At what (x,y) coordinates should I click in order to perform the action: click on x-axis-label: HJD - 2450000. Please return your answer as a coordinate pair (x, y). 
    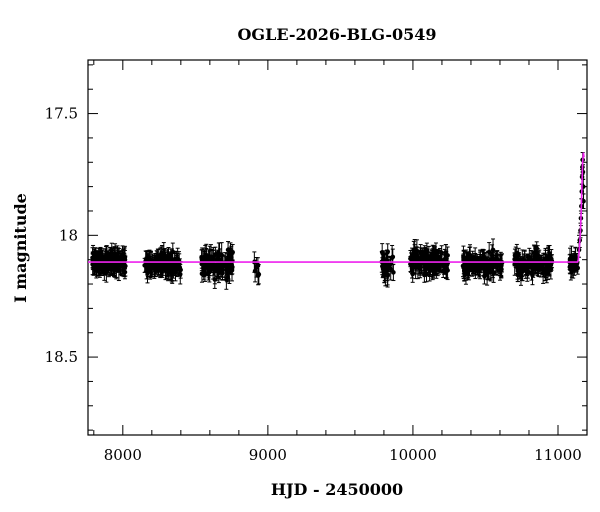
    Looking at the image, I should click on (337, 489).